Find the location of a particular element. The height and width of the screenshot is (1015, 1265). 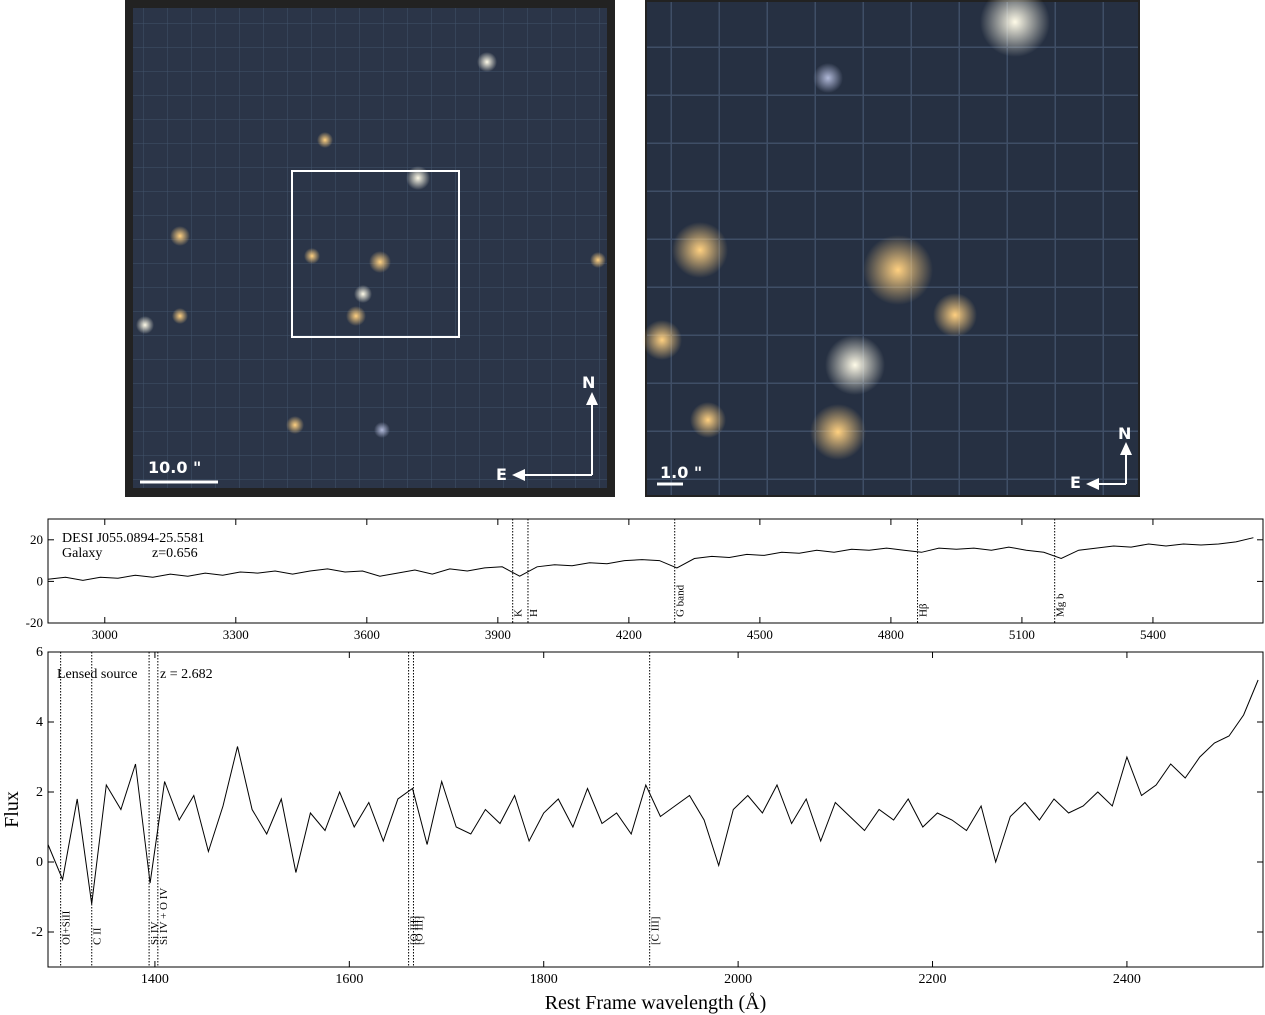

feature-label: OI+SiII is located at coordinates (67, 927).